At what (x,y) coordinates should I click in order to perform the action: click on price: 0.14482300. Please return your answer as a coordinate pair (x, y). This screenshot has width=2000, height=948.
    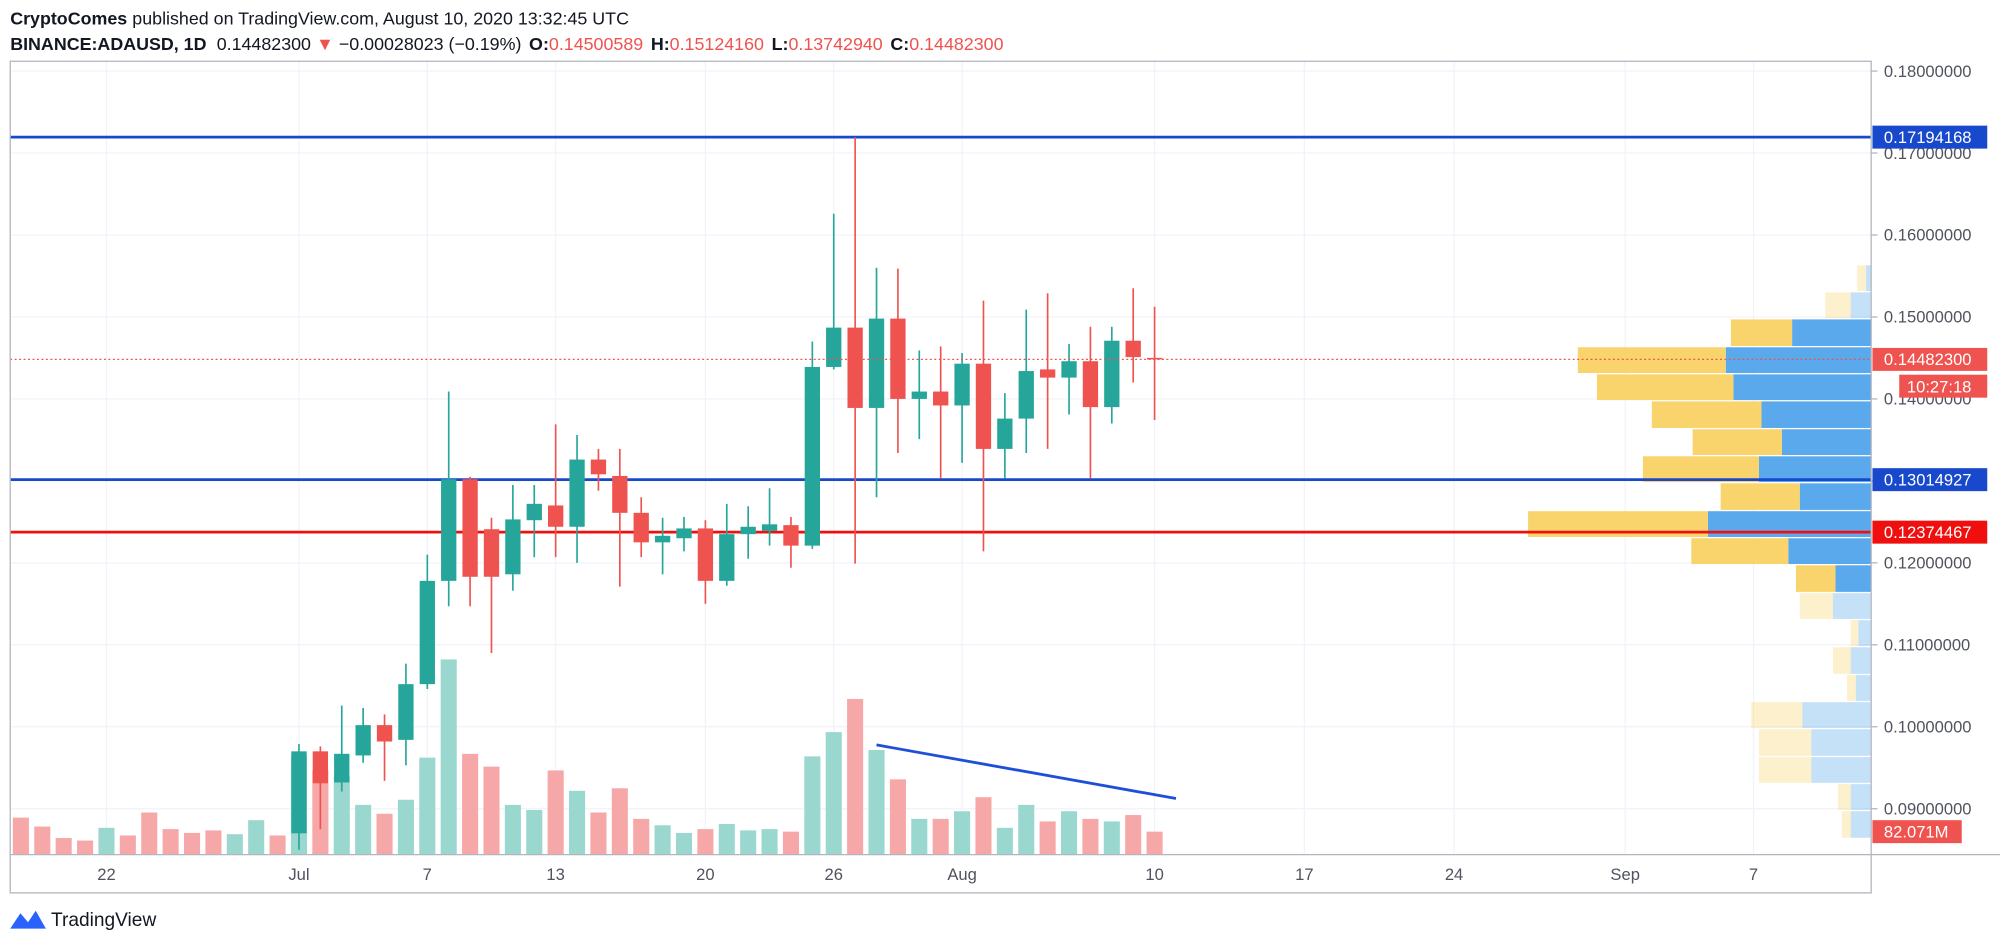
    Looking at the image, I should click on (264, 44).